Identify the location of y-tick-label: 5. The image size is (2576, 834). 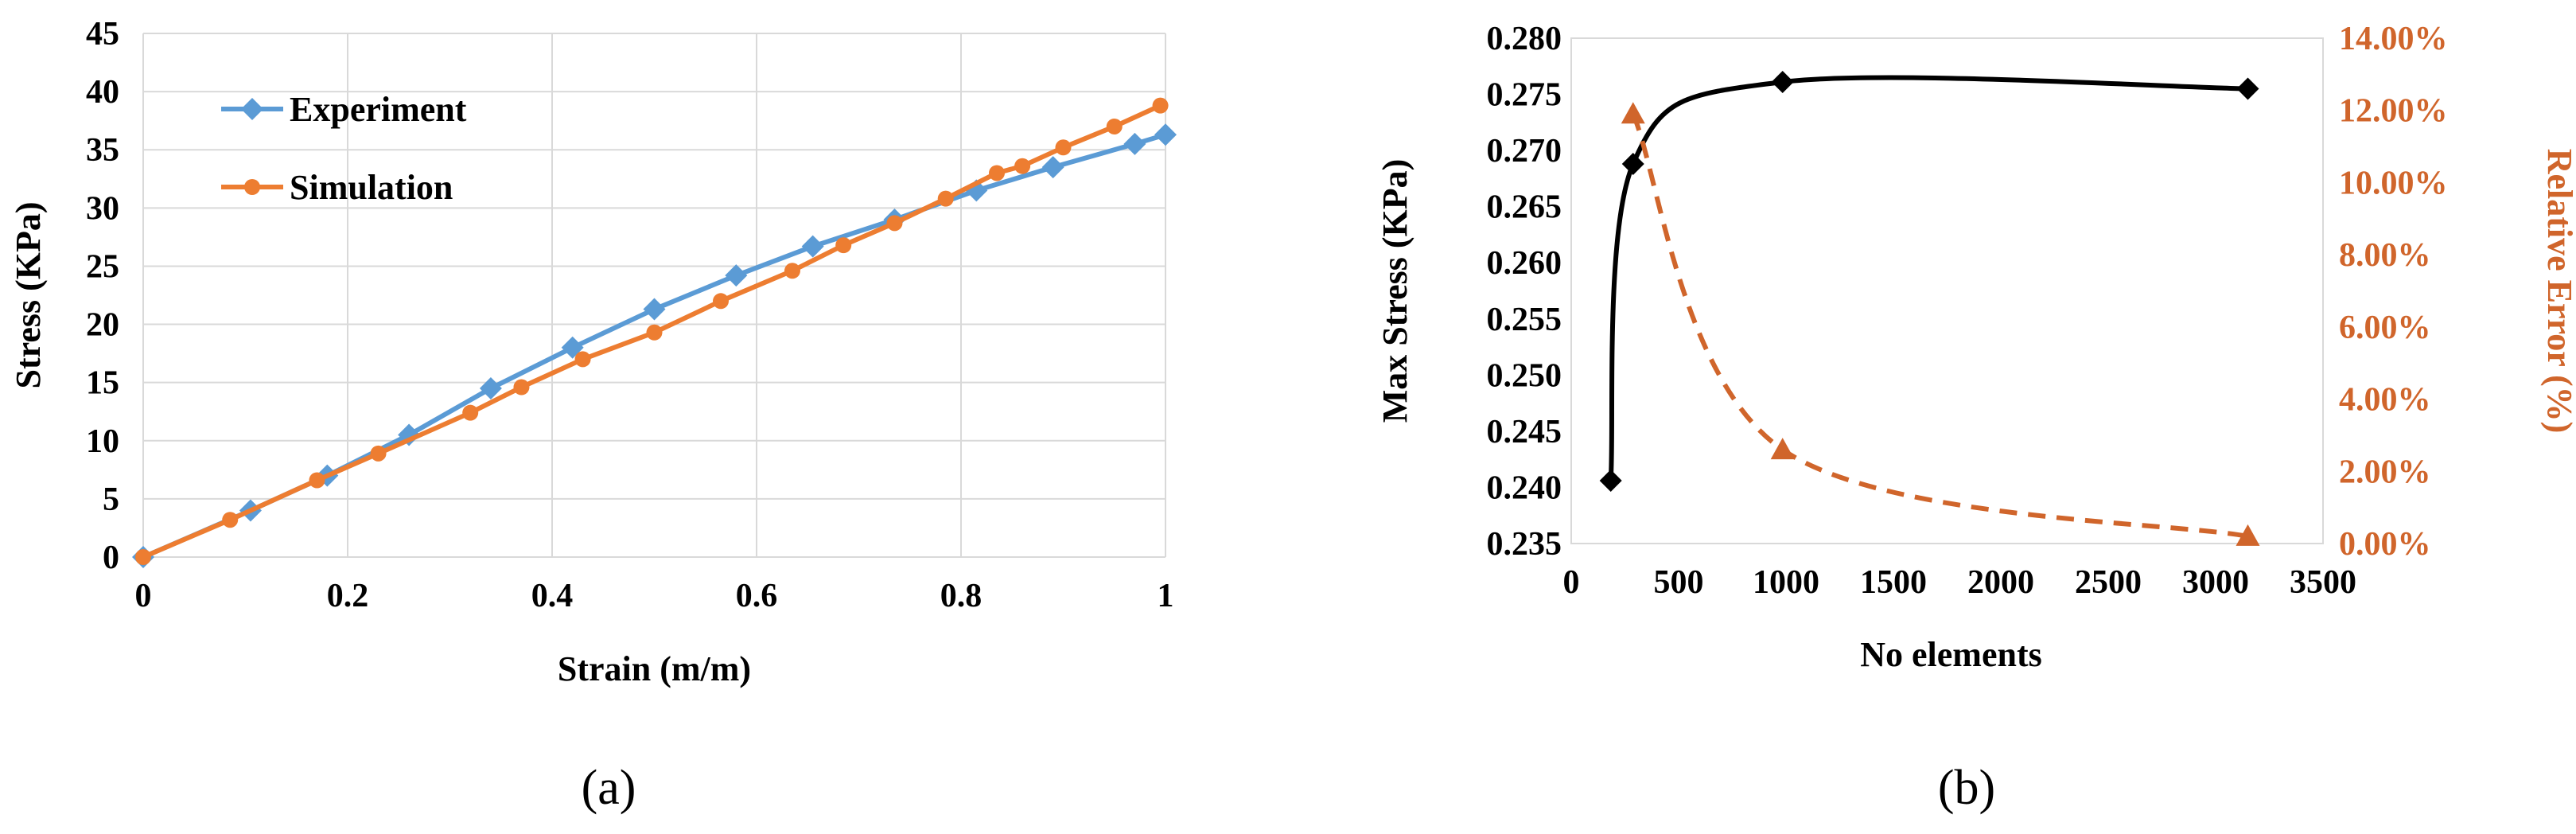
(111, 499).